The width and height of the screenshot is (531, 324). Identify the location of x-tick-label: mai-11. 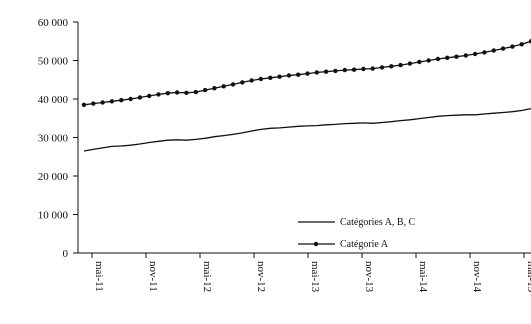
(99, 276).